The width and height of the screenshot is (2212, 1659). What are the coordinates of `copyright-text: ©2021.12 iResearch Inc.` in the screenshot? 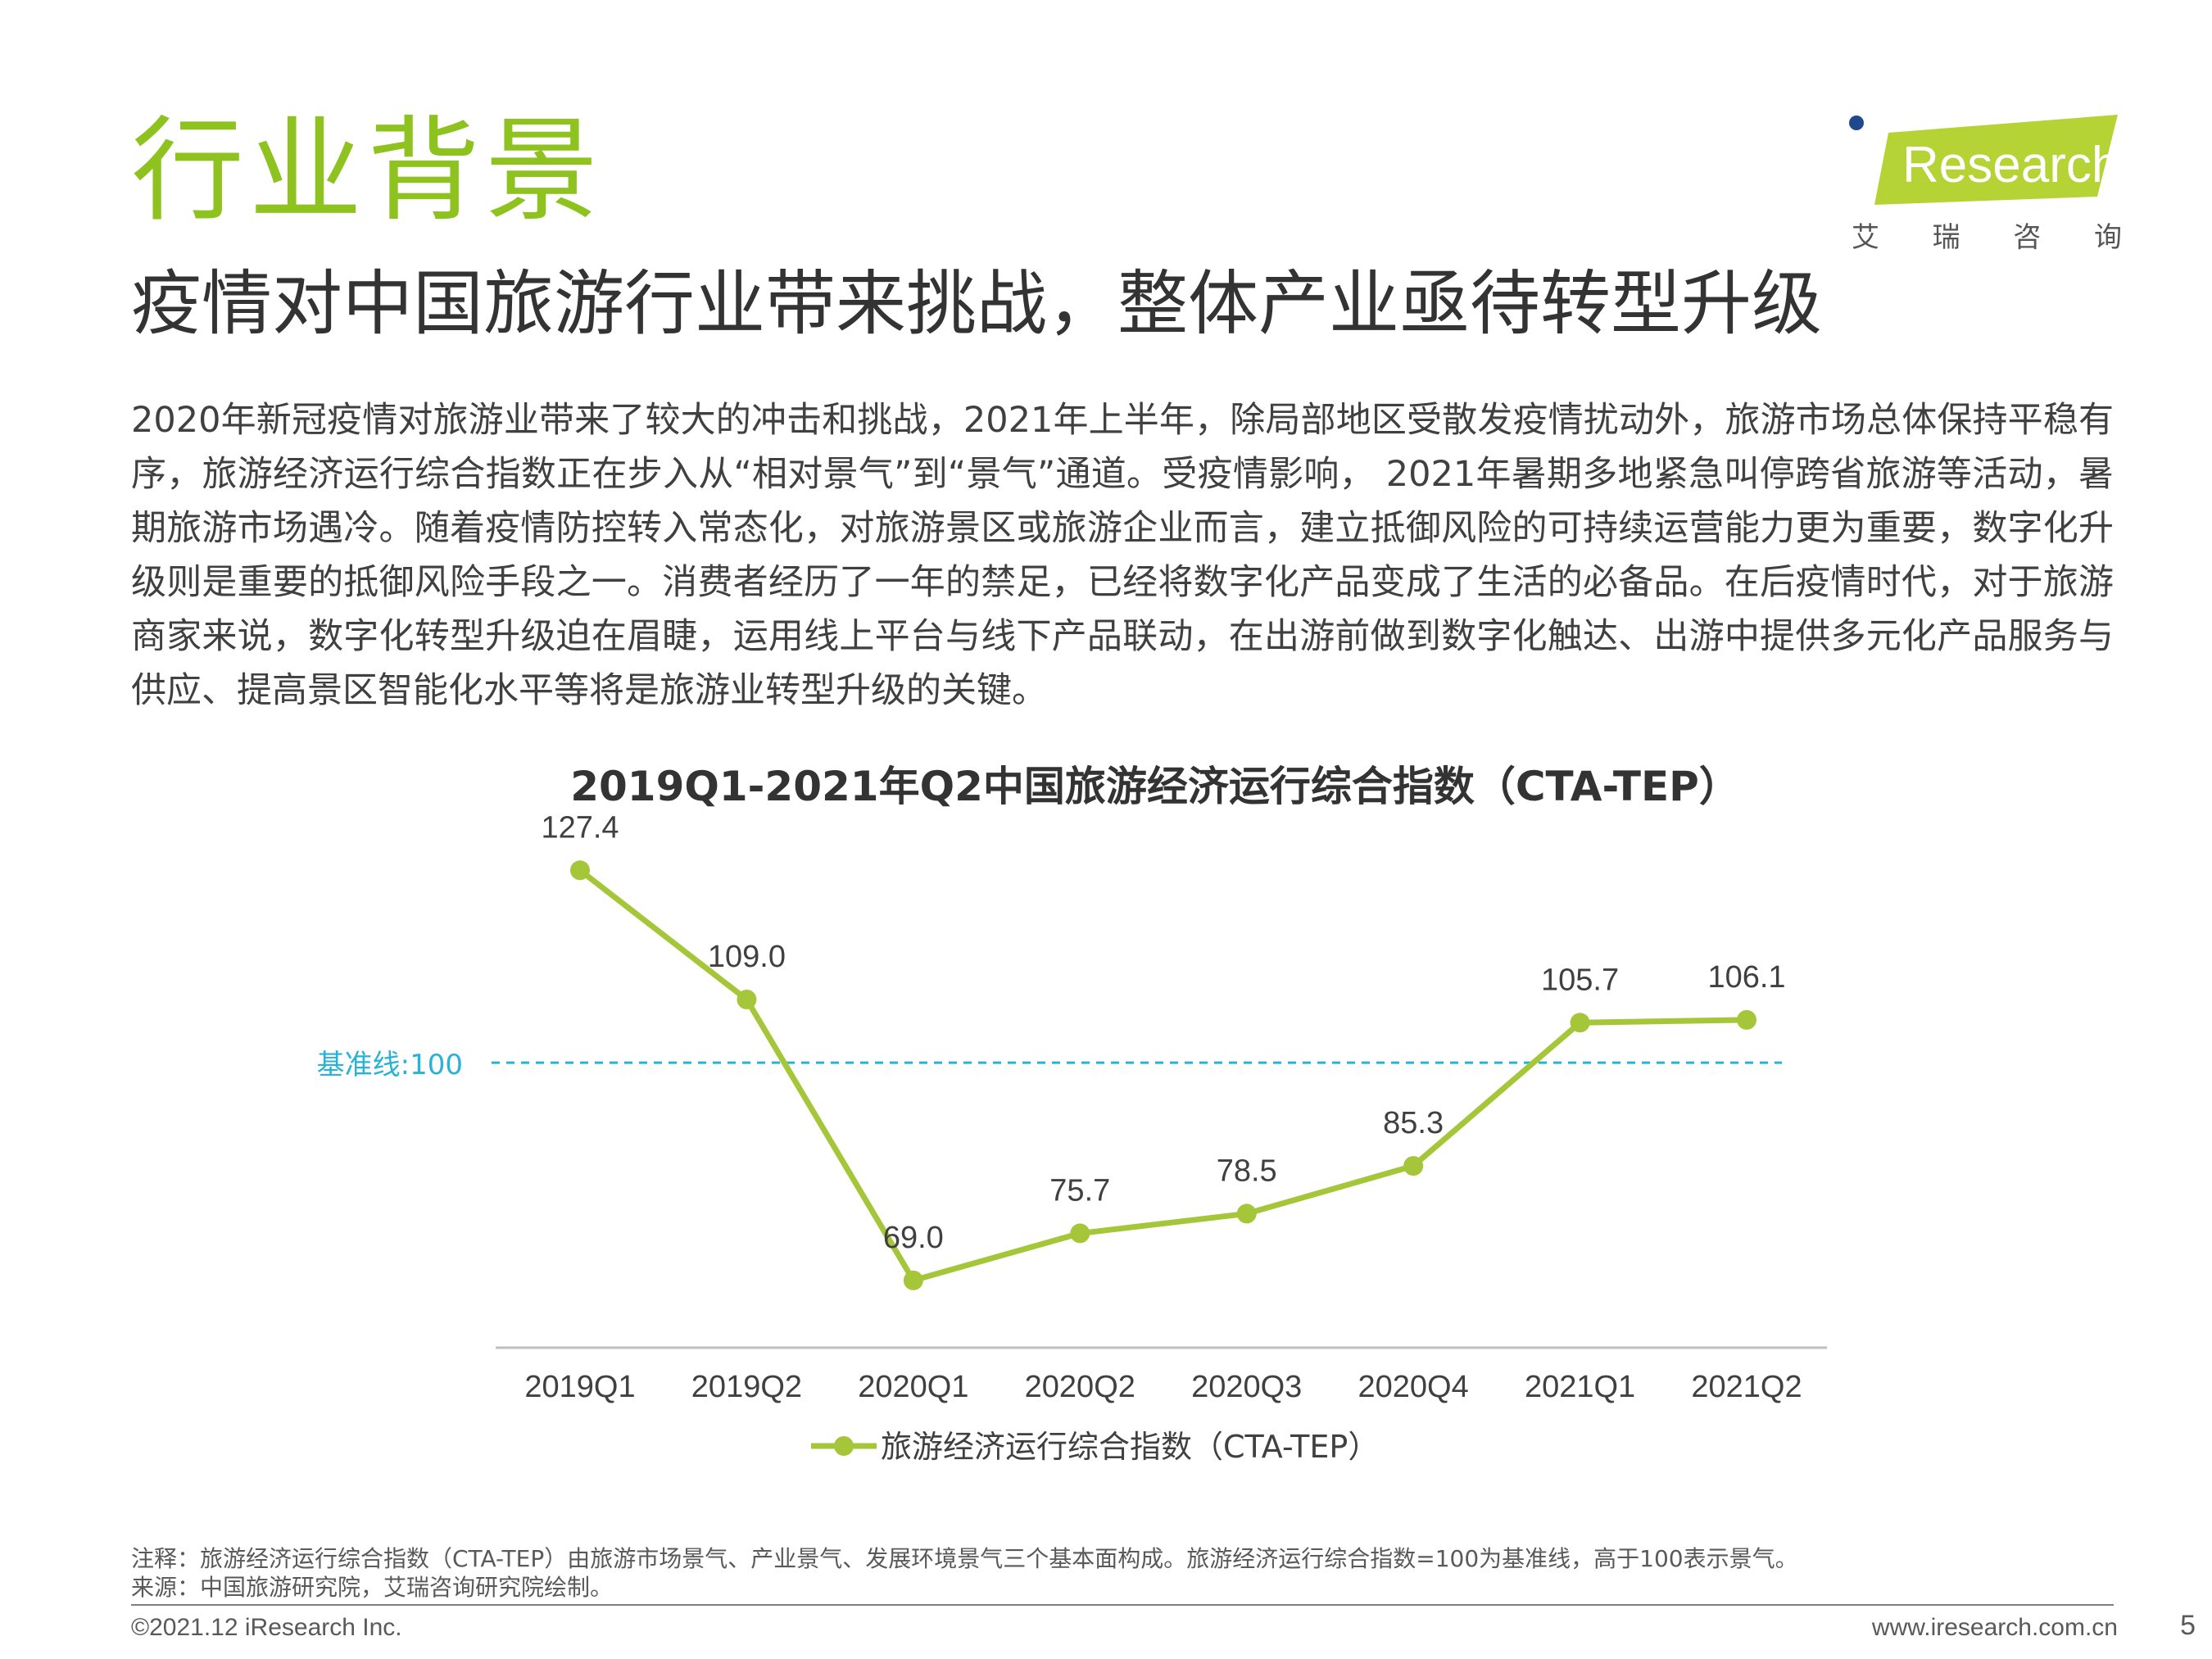 It's located at (266, 1627).